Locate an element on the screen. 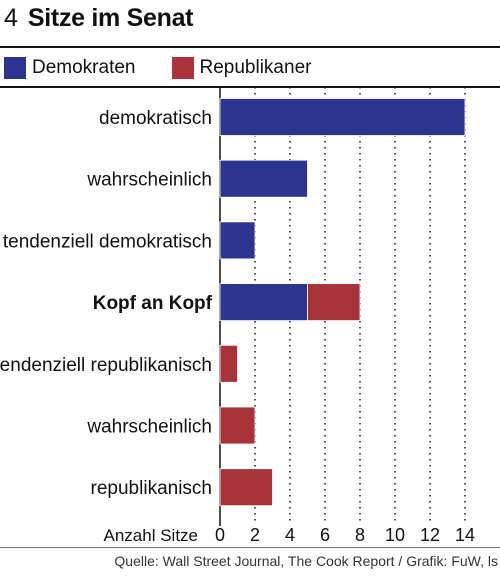  category-label: republikanisch is located at coordinates (151, 488).